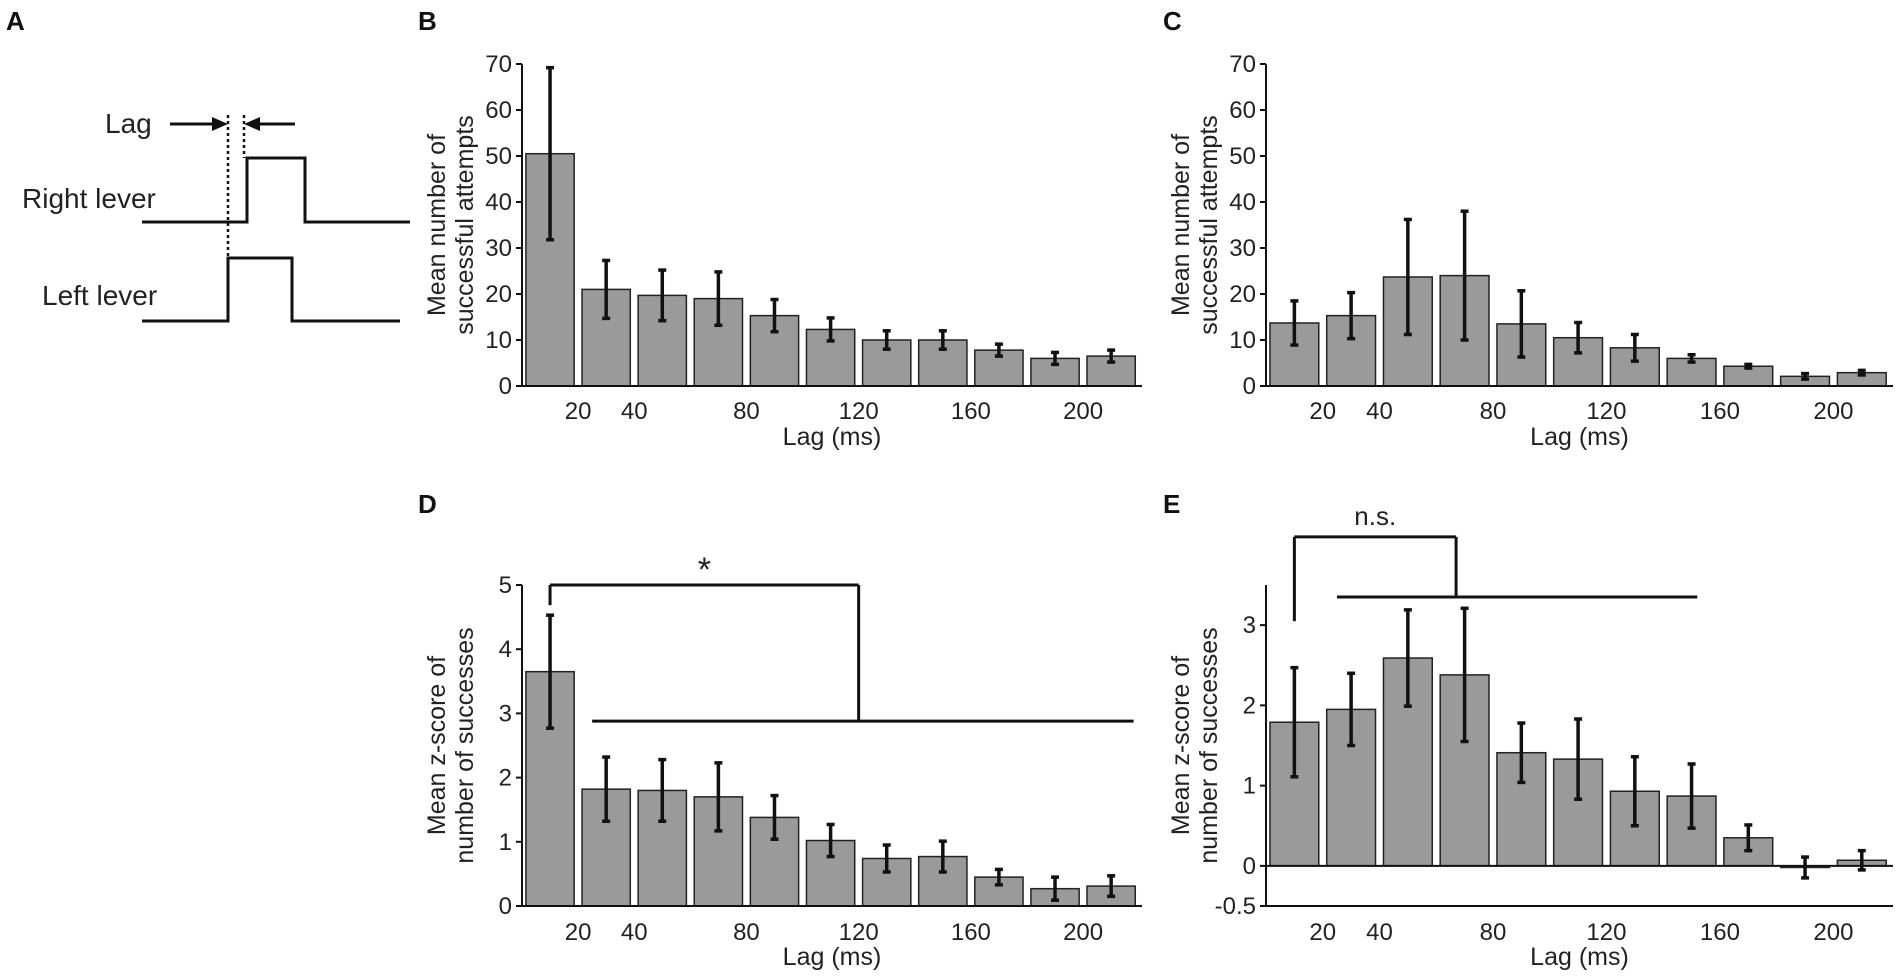  Describe the element at coordinates (271, 289) in the screenshot. I see `left-lever-trace` at that location.